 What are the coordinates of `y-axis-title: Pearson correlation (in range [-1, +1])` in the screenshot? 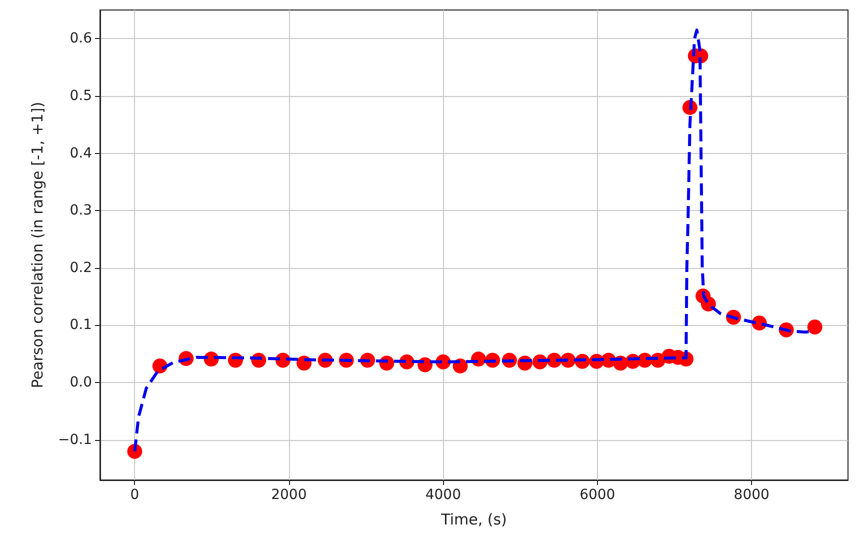 It's located at (37, 245).